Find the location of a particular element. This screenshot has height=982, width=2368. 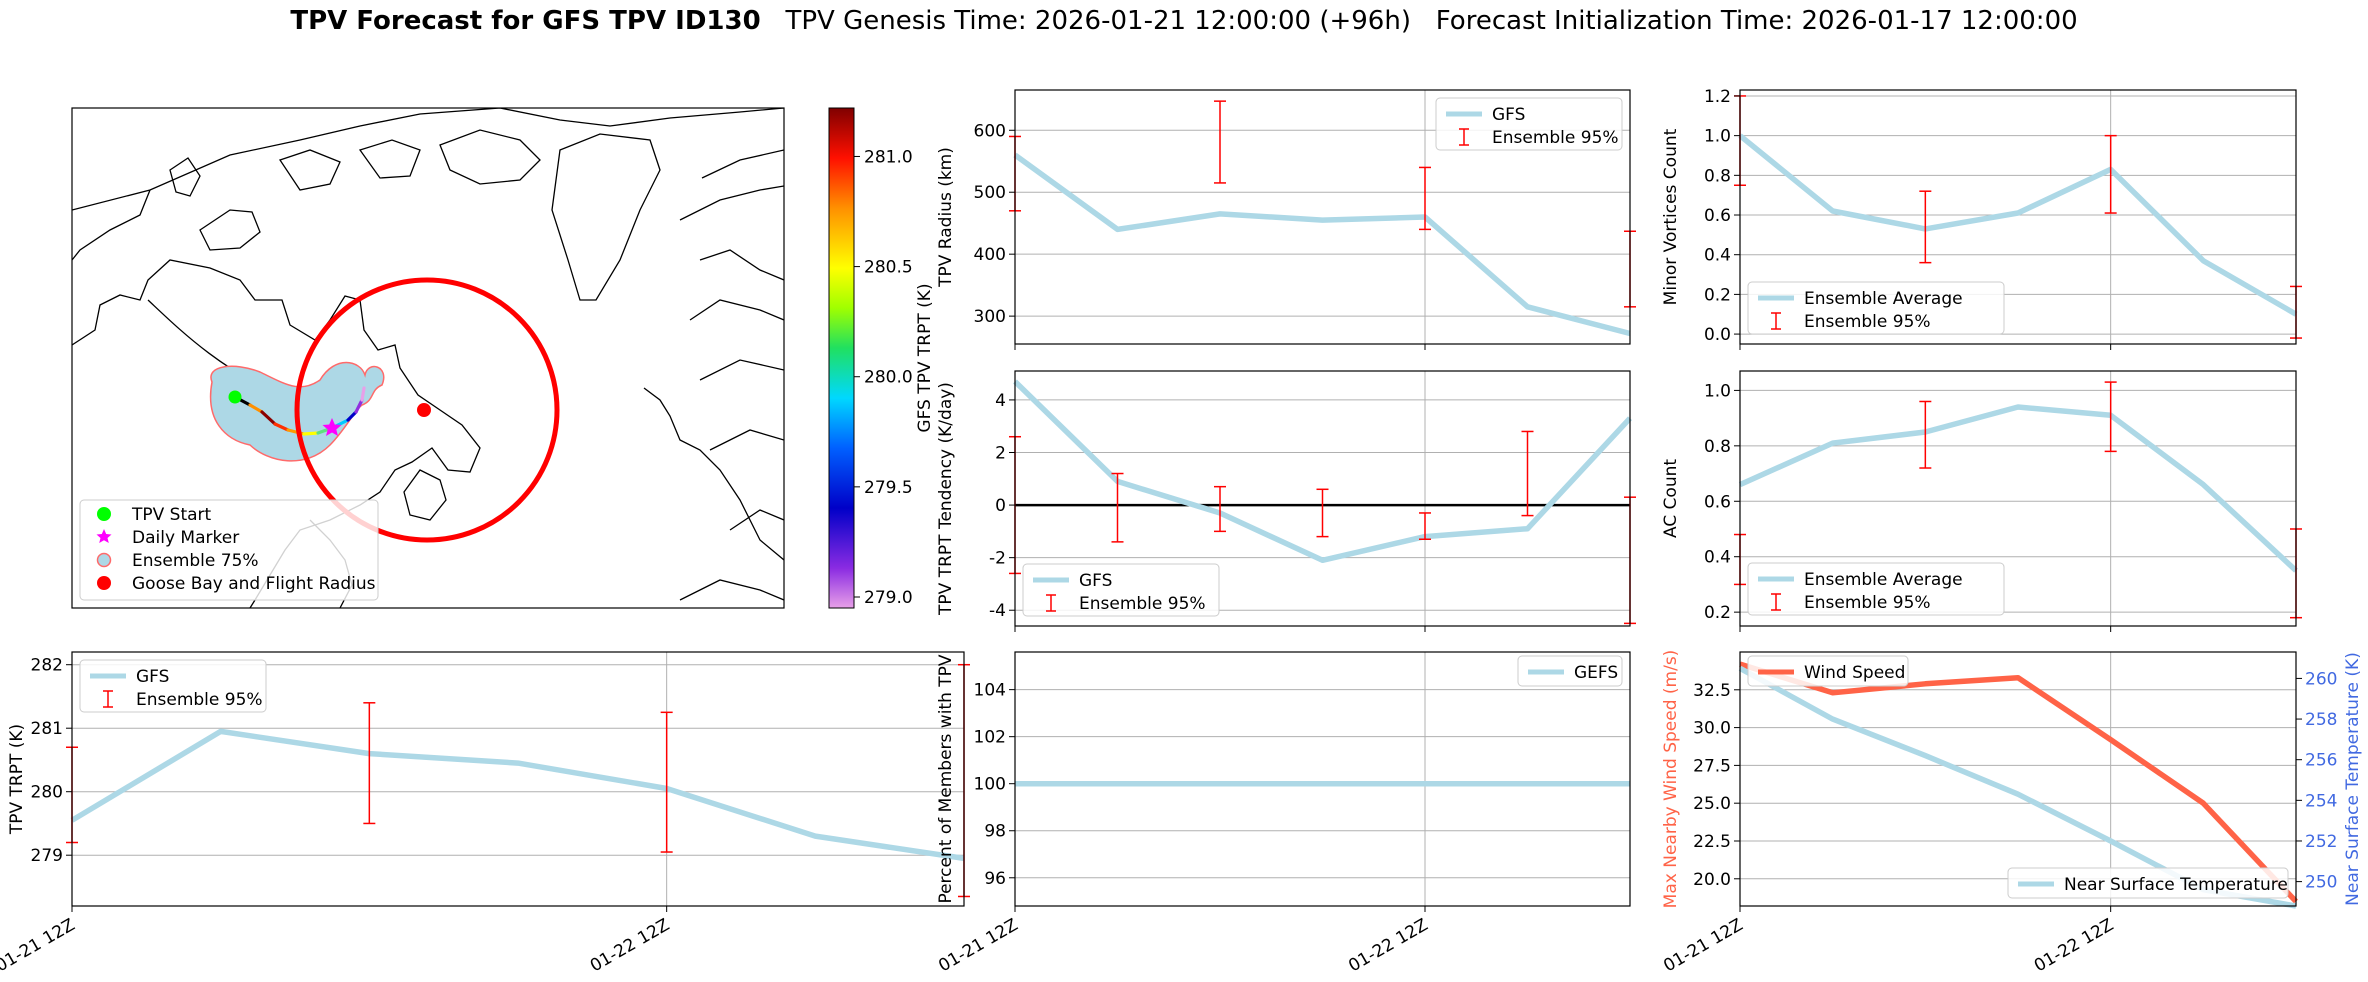

daily-marker is located at coordinates (332, 427).